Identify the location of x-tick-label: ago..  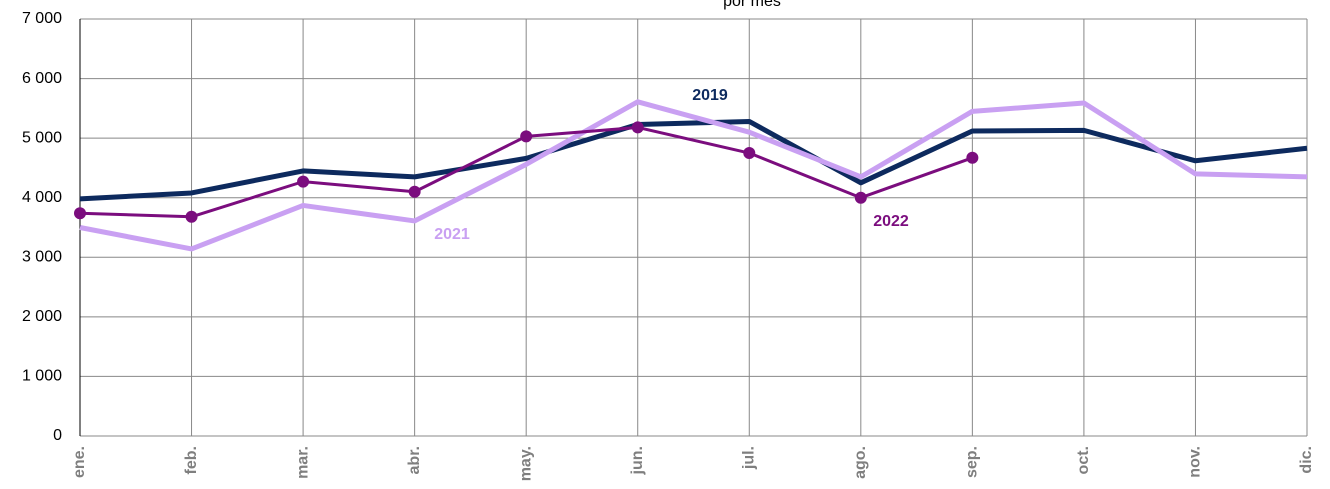
(860, 462).